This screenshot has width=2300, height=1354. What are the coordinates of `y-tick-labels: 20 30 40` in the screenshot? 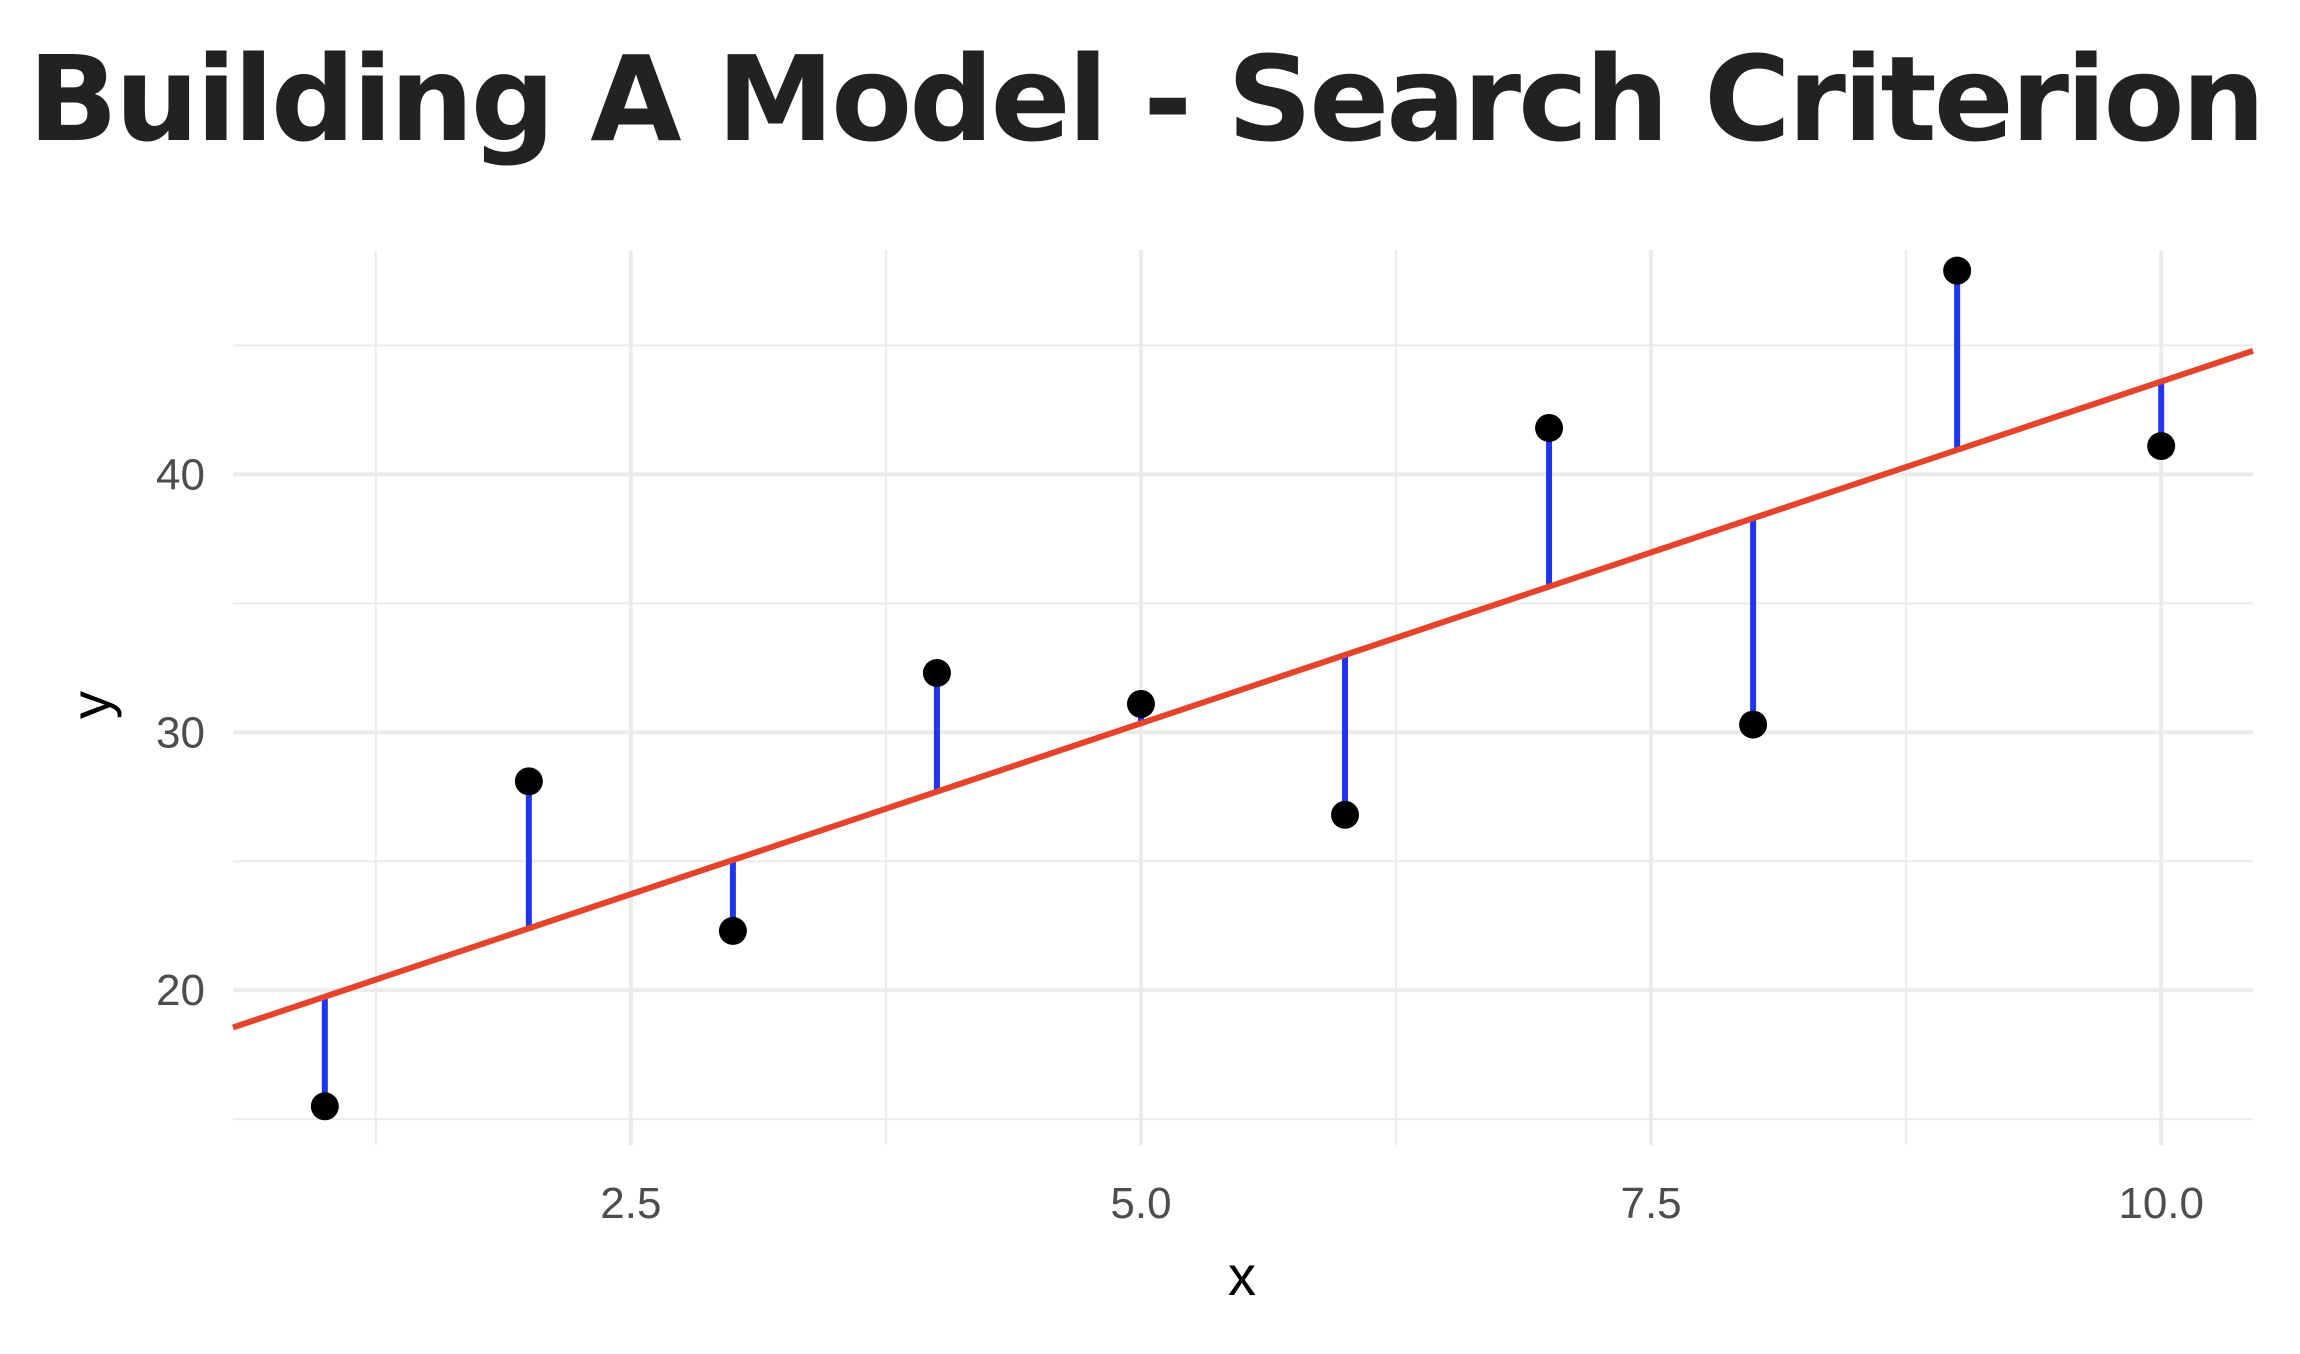 It's located at (180, 732).